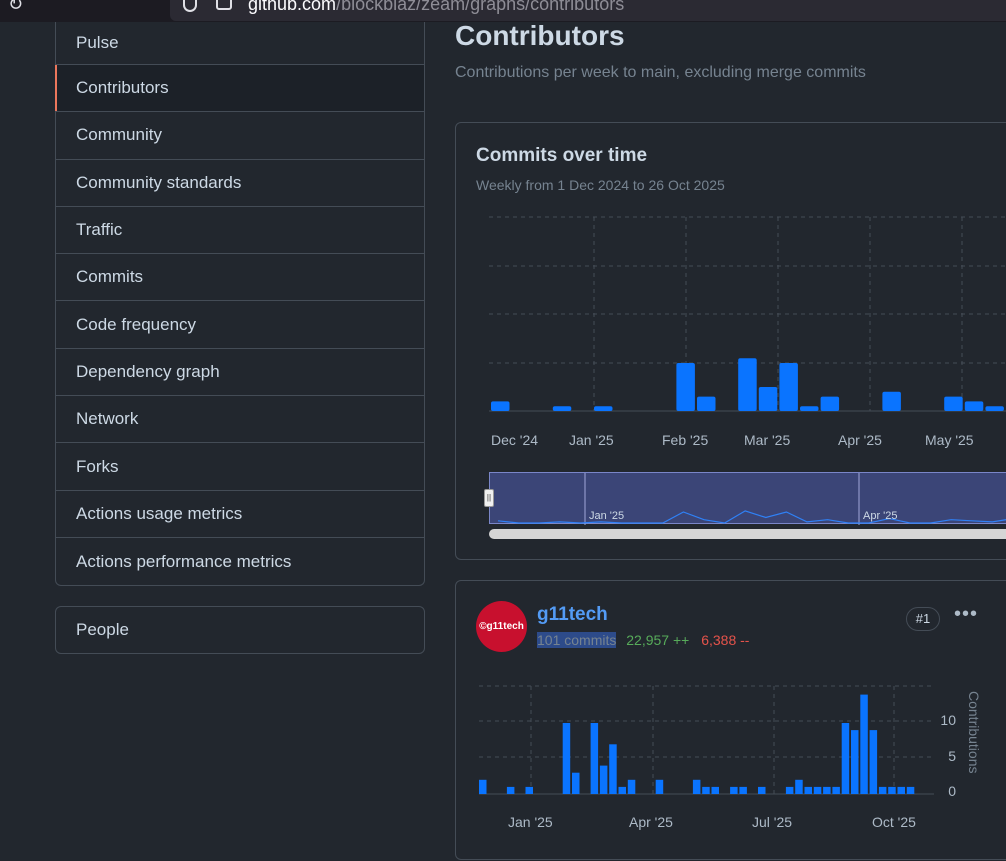 Image resolution: width=1006 pixels, height=861 pixels. Describe the element at coordinates (240, 325) in the screenshot. I see `sidebar-item-code-frequency: Code frequency` at that location.